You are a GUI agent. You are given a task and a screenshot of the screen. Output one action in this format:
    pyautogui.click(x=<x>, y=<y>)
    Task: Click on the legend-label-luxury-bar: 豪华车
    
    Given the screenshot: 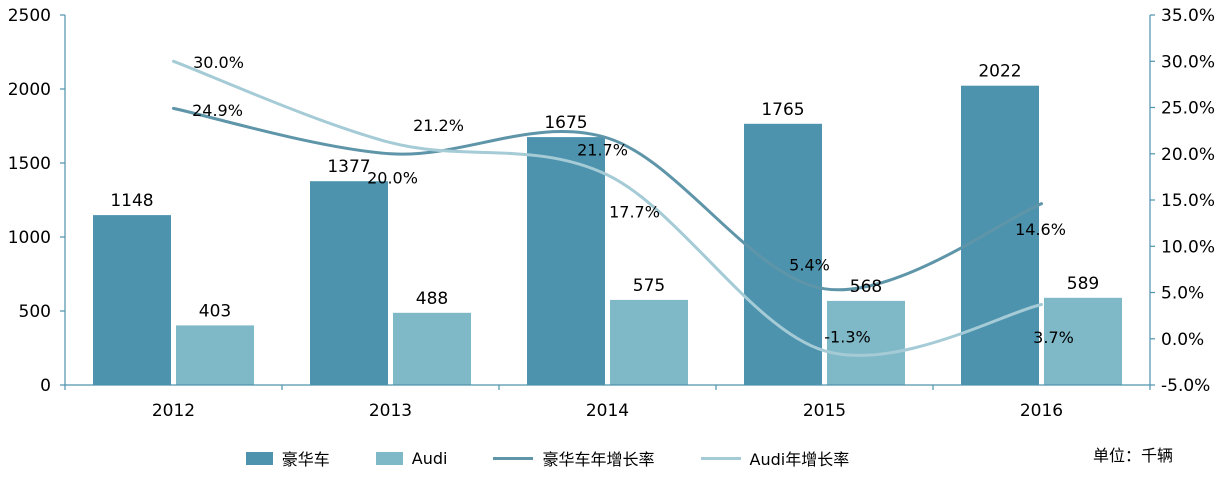 What is the action you would take?
    pyautogui.click(x=305, y=459)
    